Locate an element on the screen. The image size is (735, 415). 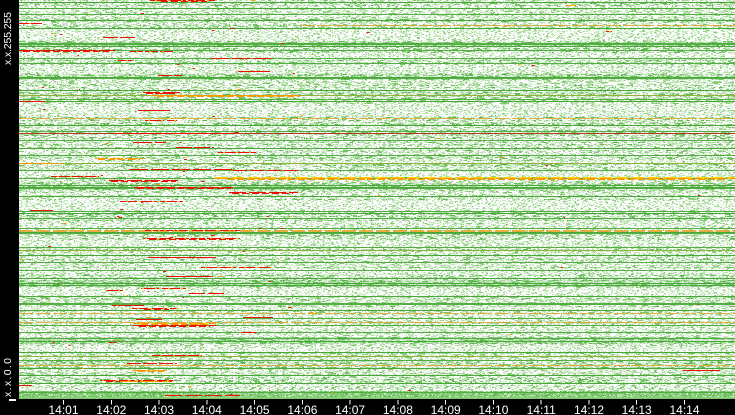
svg-text: 14:11 is located at coordinates (541, 409).